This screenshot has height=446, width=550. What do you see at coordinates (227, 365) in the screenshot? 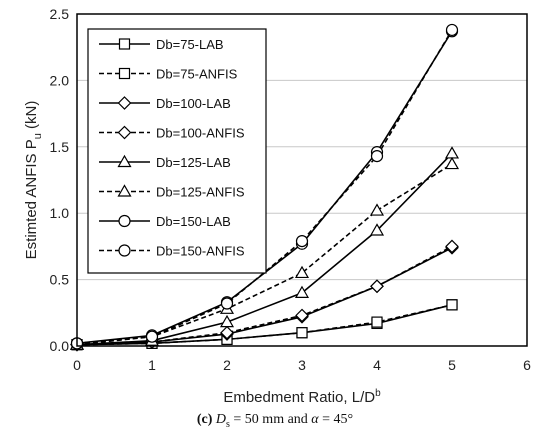
I see `x-tick-label: 2` at bounding box center [227, 365].